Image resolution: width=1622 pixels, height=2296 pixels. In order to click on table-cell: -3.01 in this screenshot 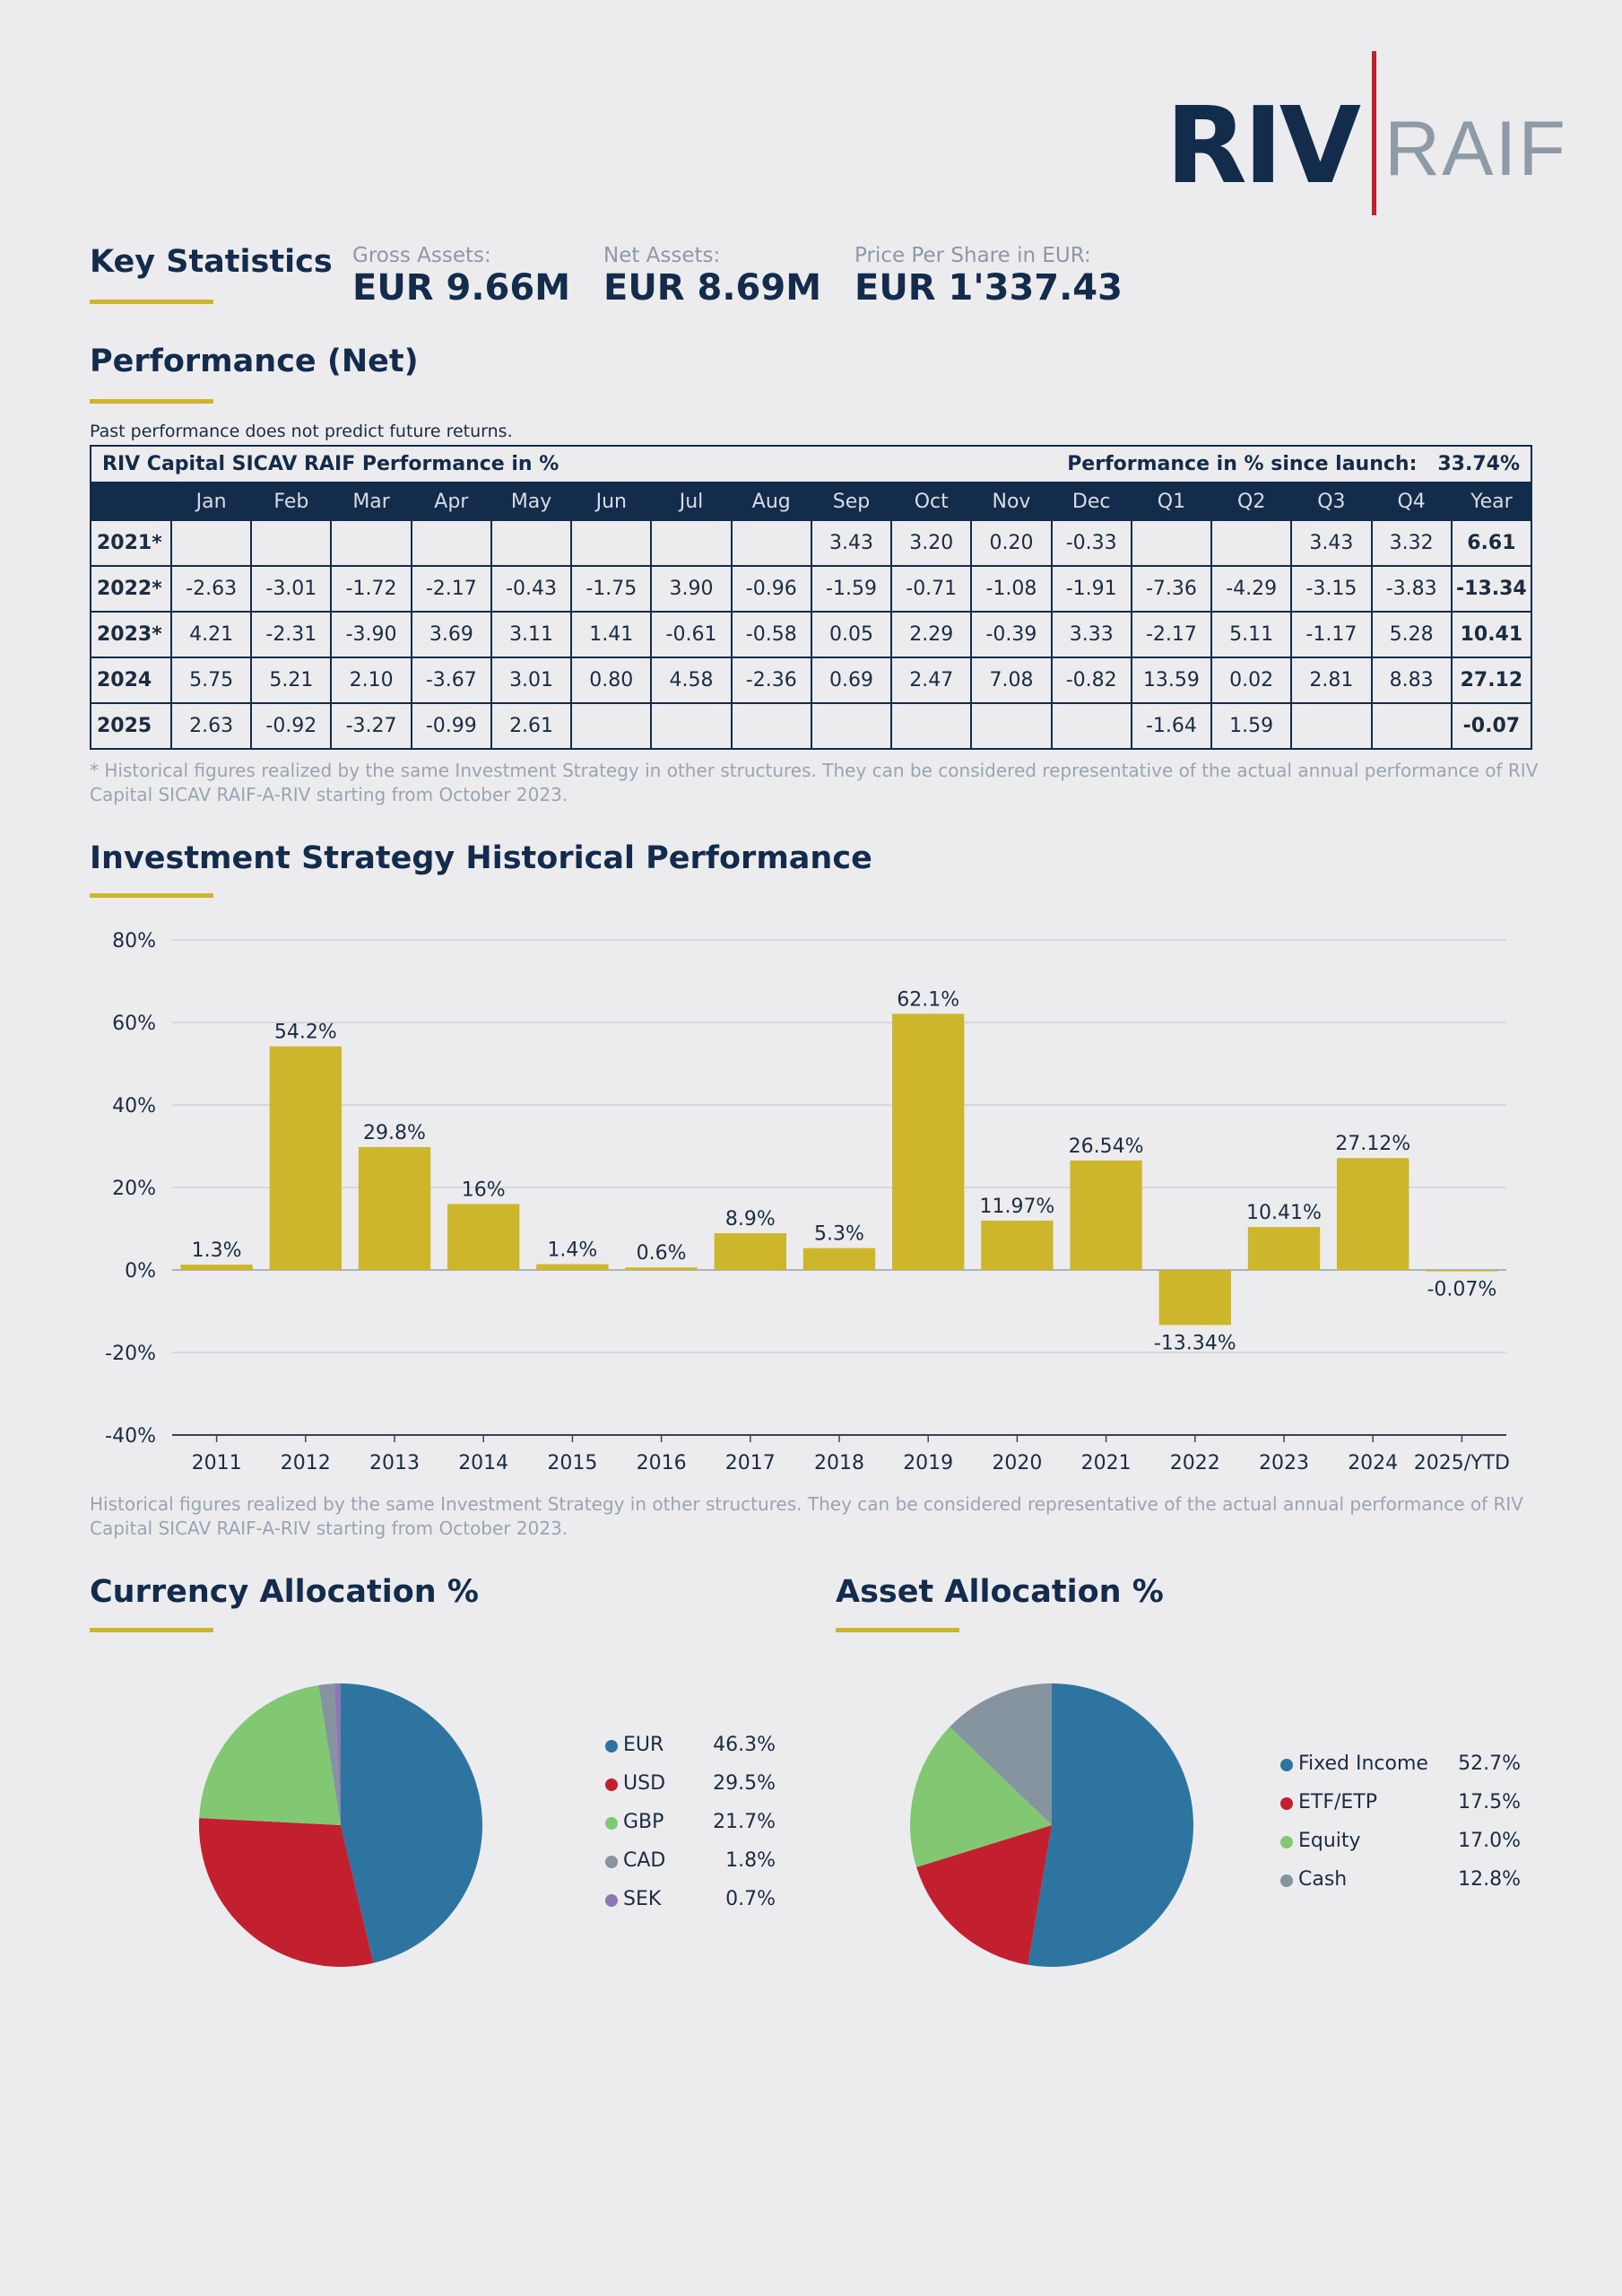, I will do `click(291, 589)`.